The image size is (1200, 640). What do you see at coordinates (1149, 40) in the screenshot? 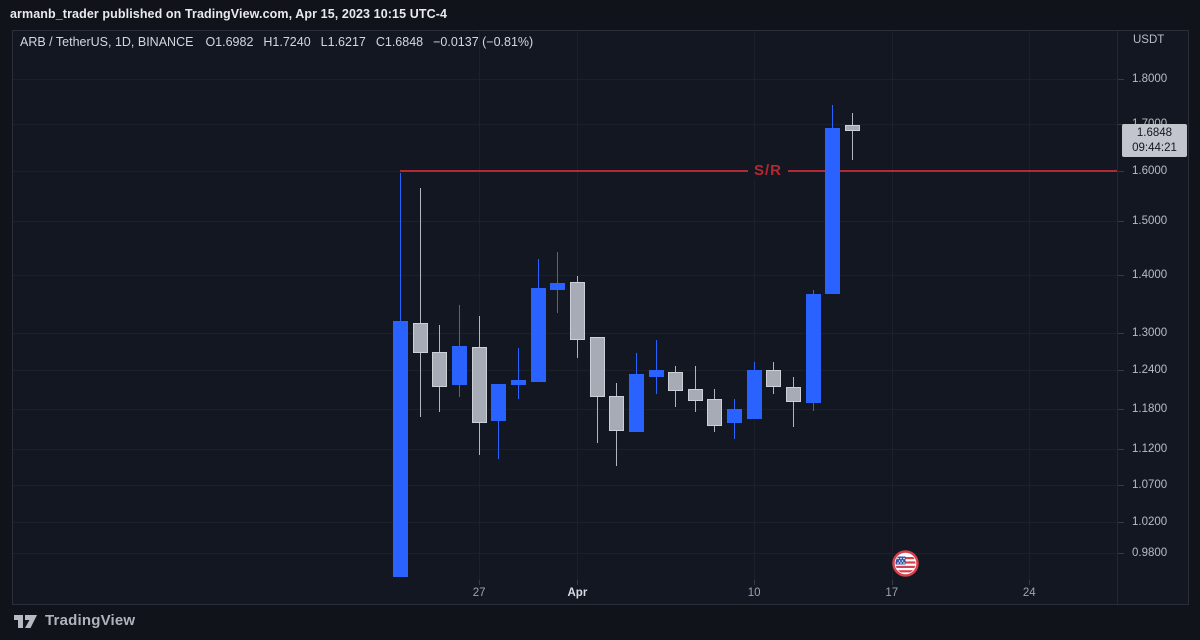
I see `quote-currency-label: USDT` at bounding box center [1149, 40].